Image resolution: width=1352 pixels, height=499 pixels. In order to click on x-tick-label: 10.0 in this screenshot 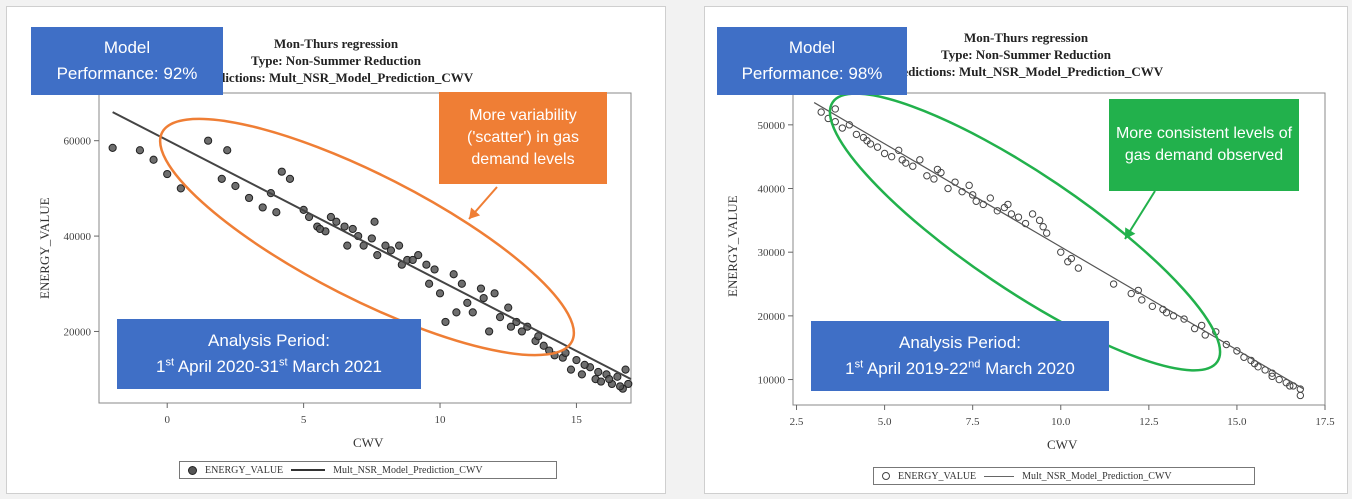, I will do `click(1061, 422)`.